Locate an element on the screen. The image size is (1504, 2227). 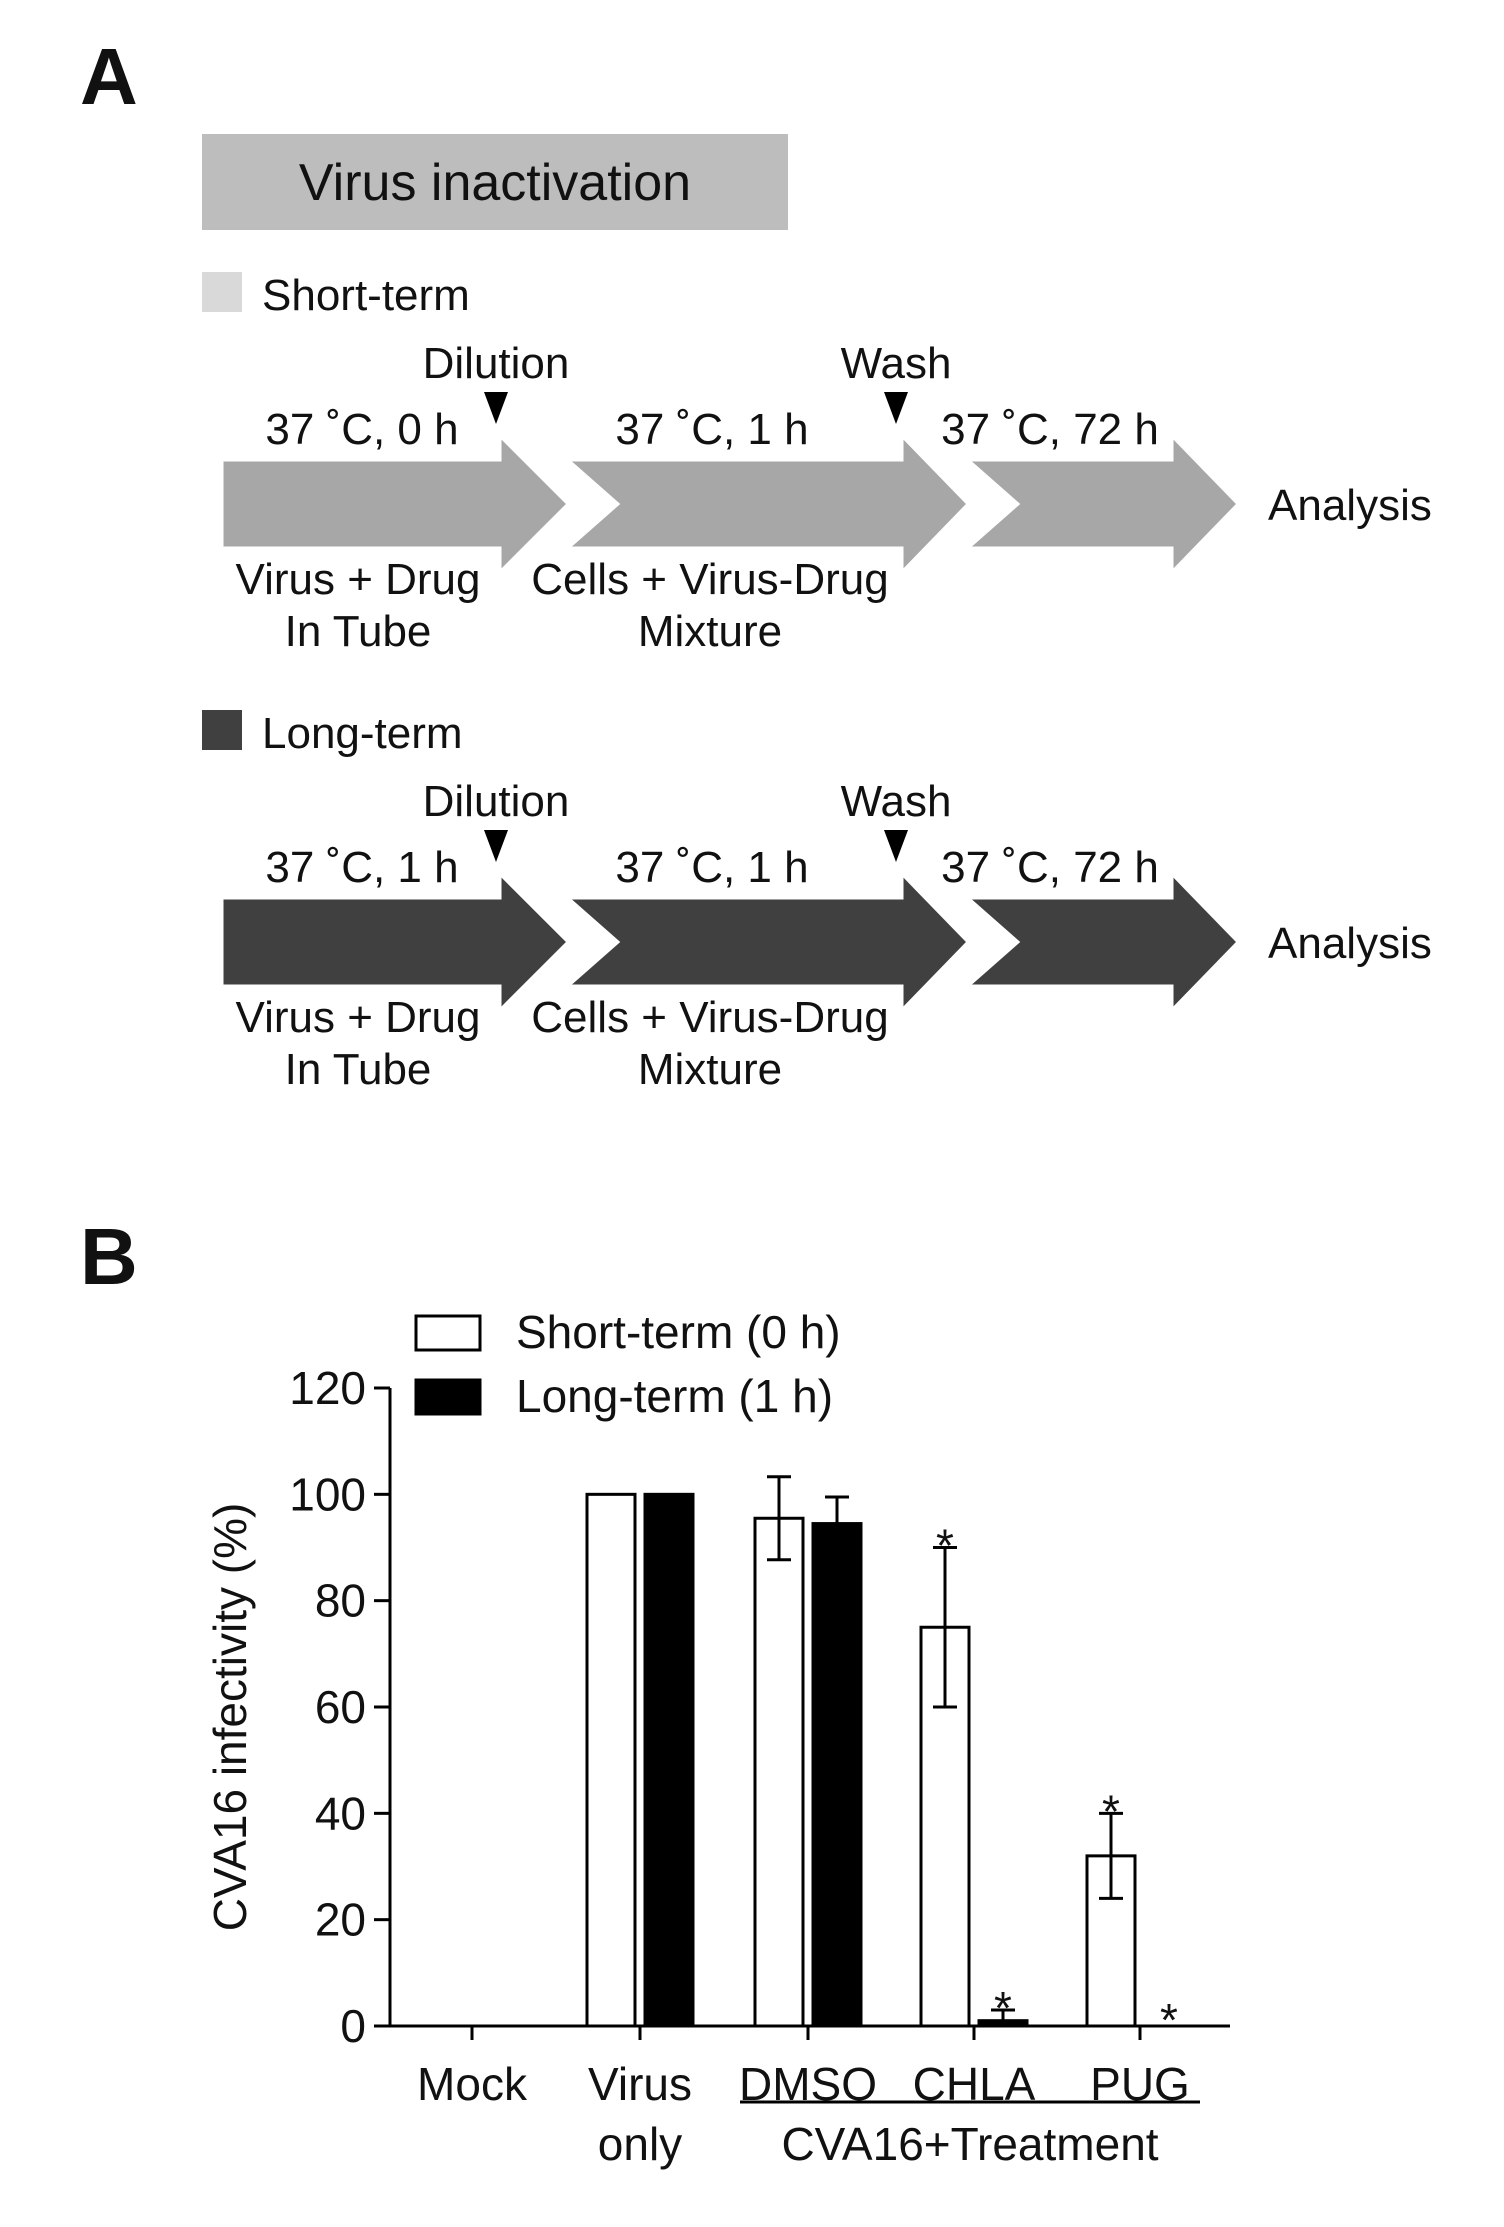
panel-a-letter: A is located at coordinates (109, 76).